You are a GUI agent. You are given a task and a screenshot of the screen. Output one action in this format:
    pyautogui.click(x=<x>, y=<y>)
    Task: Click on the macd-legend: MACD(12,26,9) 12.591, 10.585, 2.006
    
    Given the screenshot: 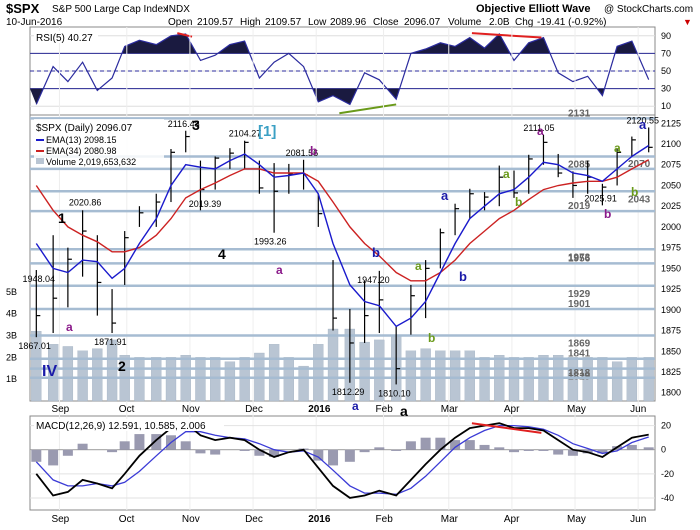 What is the action you would take?
    pyautogui.click(x=129, y=425)
    